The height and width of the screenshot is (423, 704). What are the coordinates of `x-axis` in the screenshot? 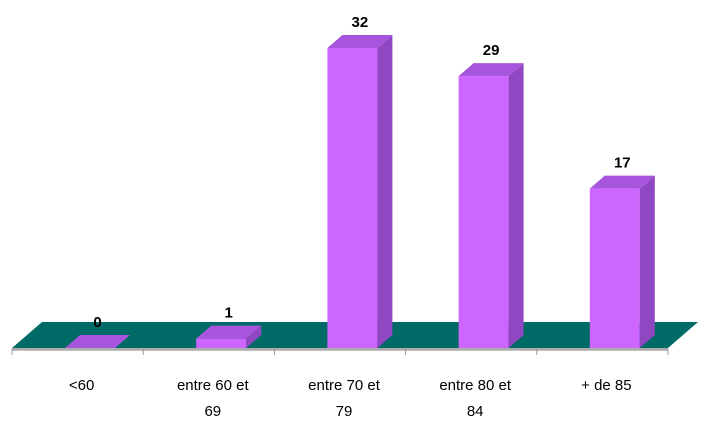 It's located at (340, 351).